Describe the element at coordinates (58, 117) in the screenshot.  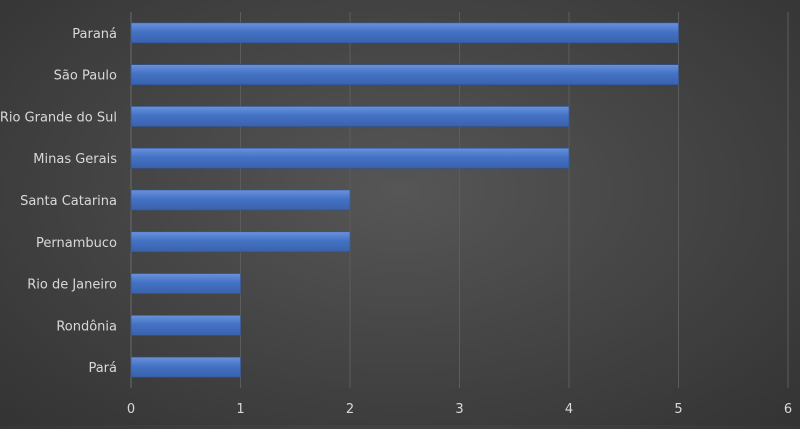
I see `category-label: Rio Grande do Sul` at that location.